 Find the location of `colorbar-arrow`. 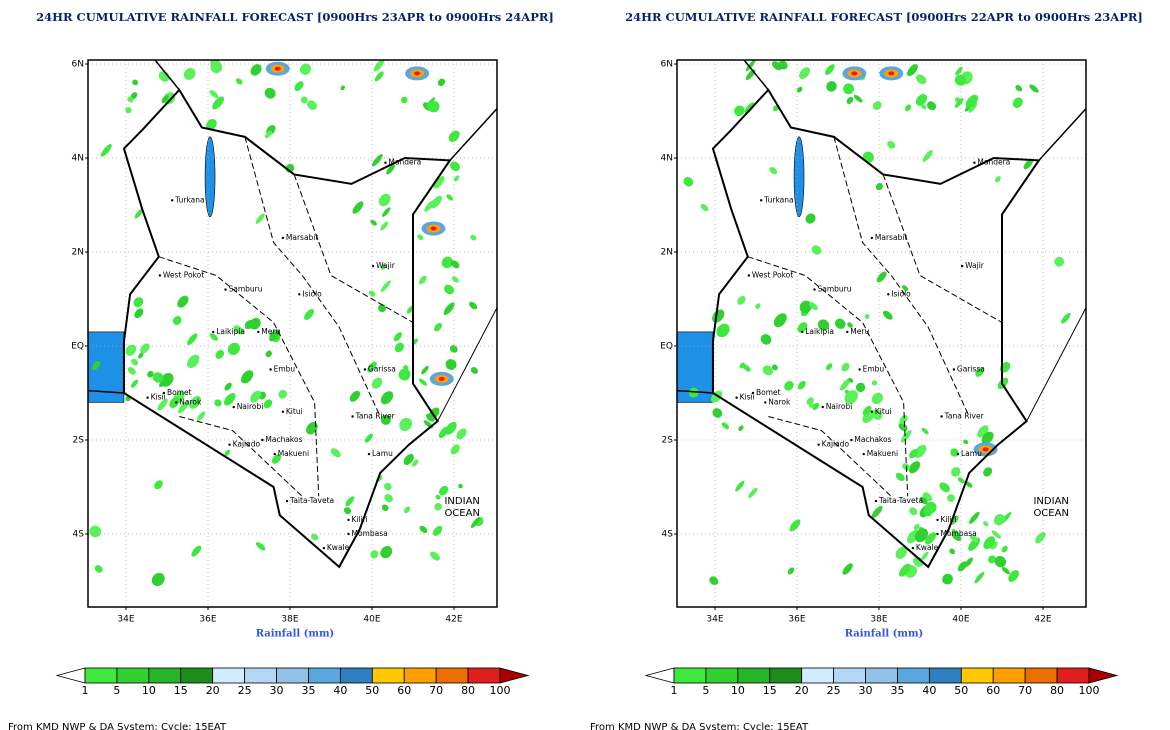

colorbar-arrow is located at coordinates (70, 675).